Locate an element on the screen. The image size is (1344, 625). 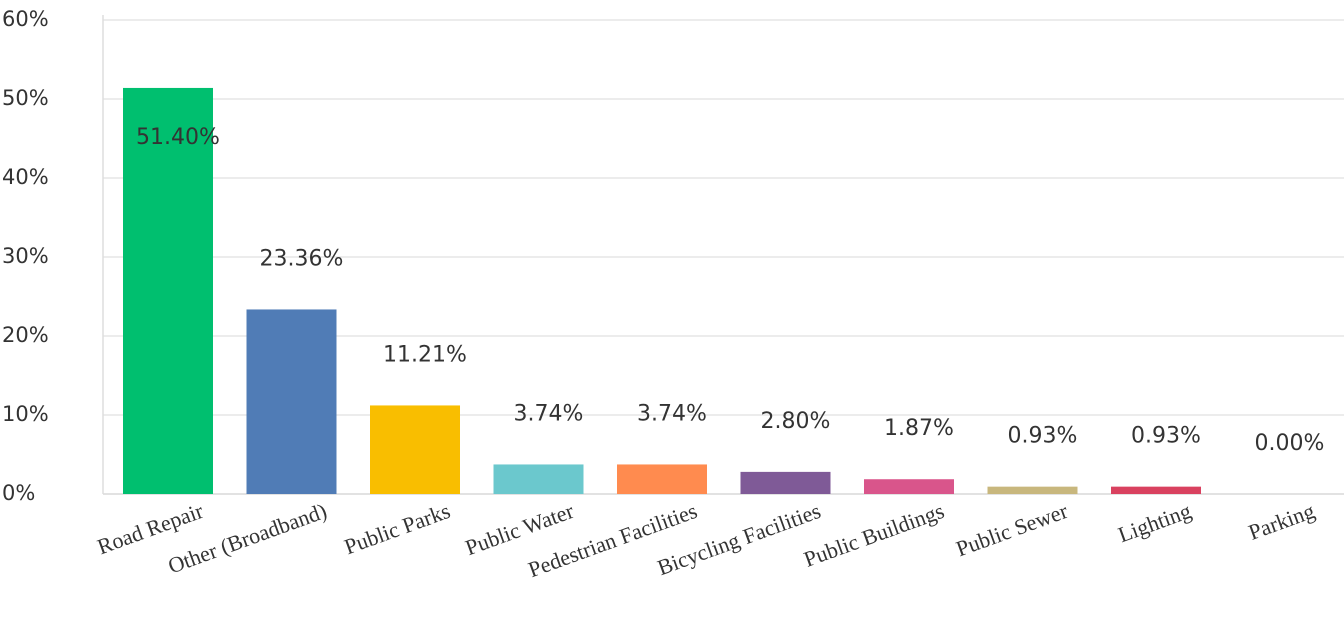
y-tick-label: 10% is located at coordinates (25, 414).